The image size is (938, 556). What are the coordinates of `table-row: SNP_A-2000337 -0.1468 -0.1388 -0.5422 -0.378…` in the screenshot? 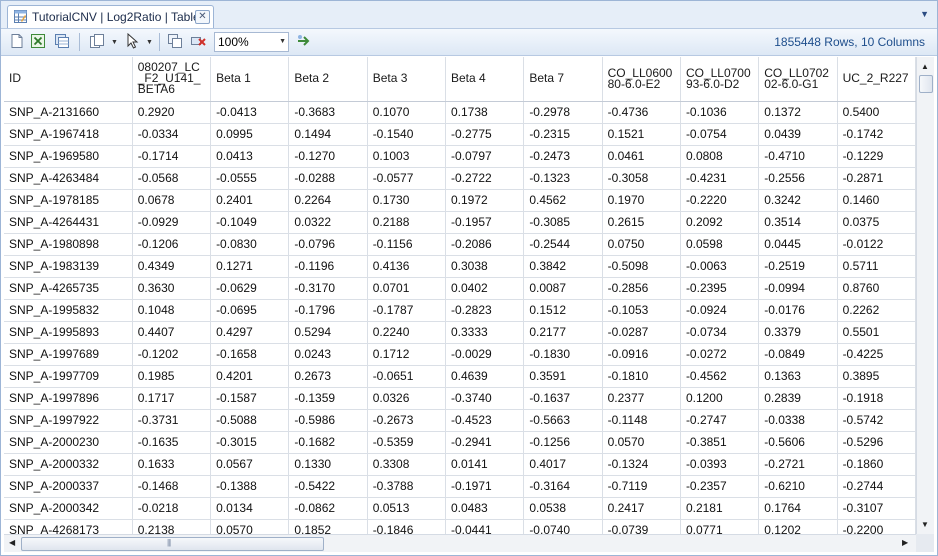 It's located at (460, 486).